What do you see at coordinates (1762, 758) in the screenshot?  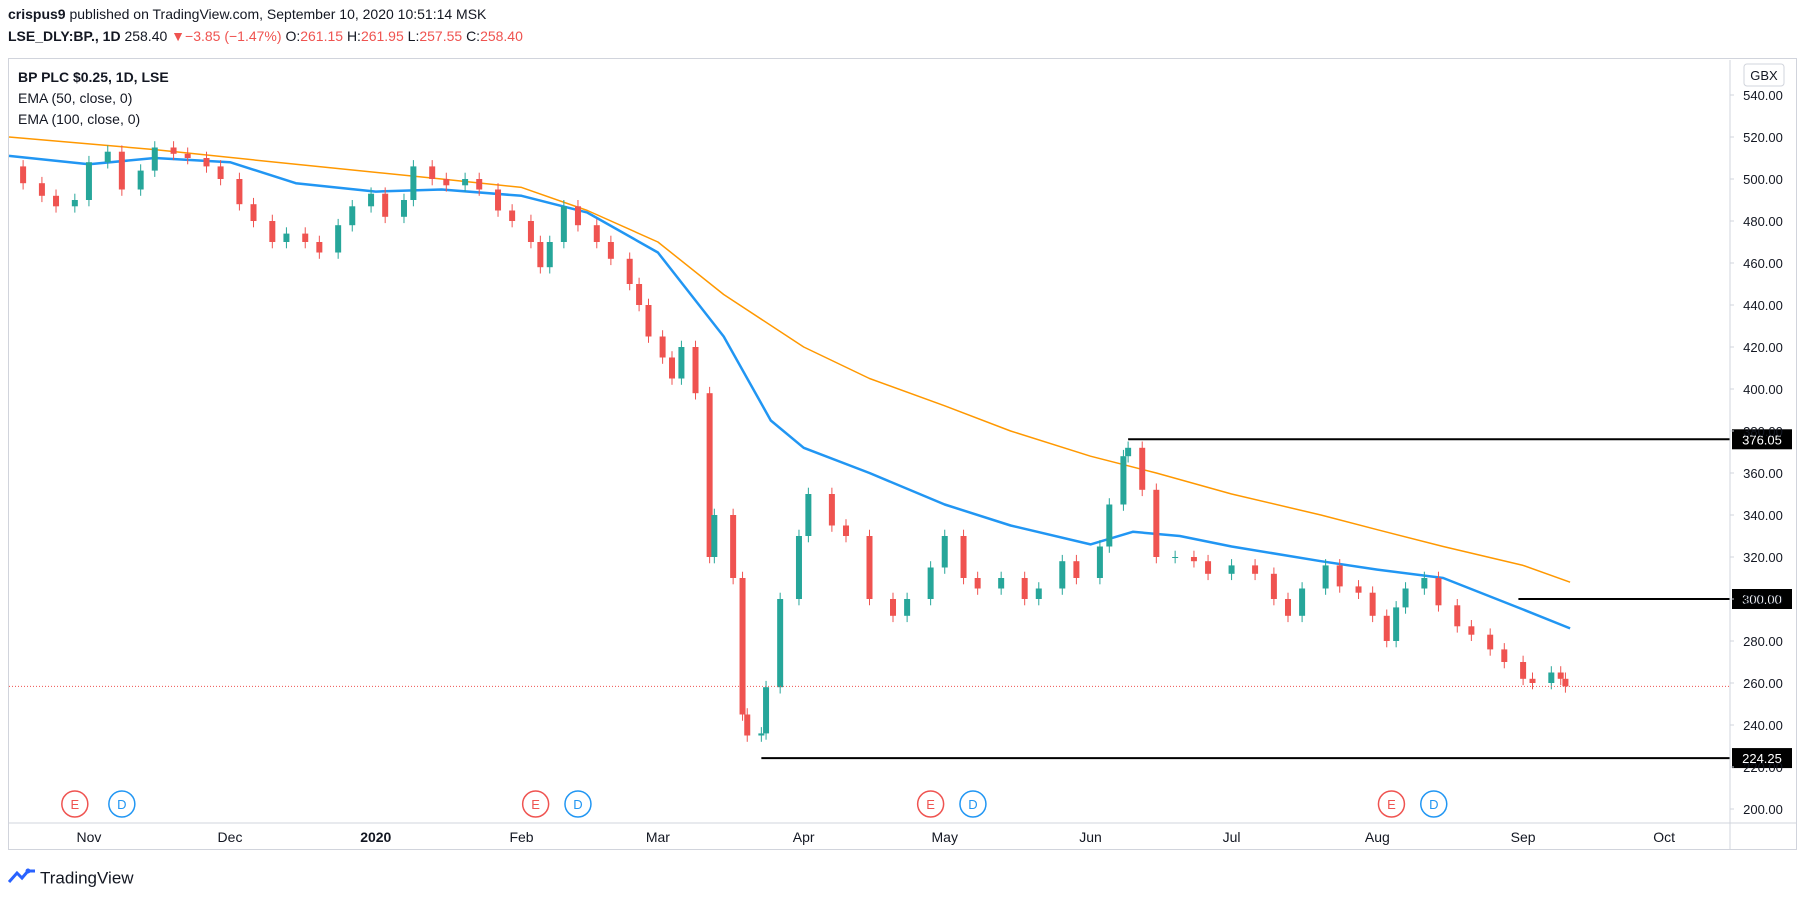 I see `level-label: 224.25` at bounding box center [1762, 758].